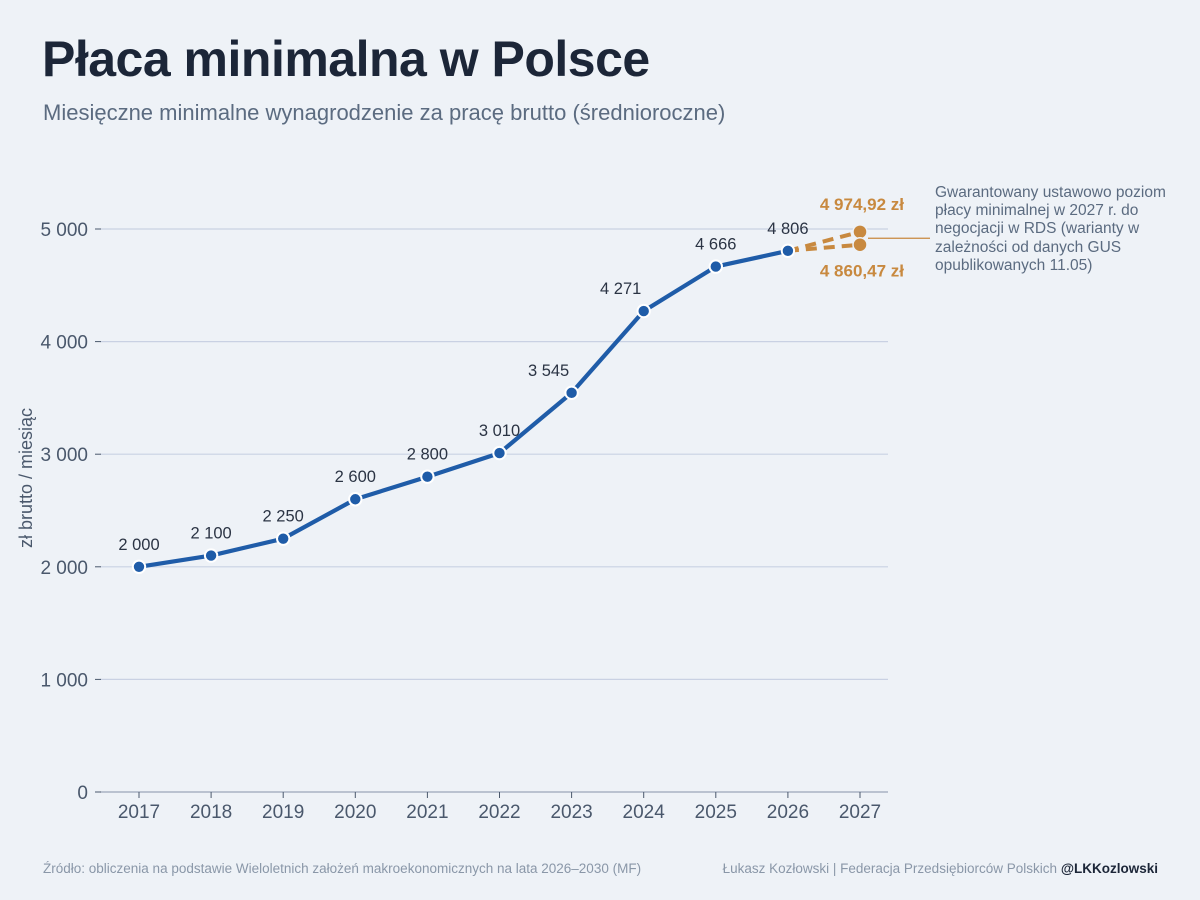 This screenshot has width=1200, height=900. I want to click on y-tick-label: 5 000, so click(64, 230).